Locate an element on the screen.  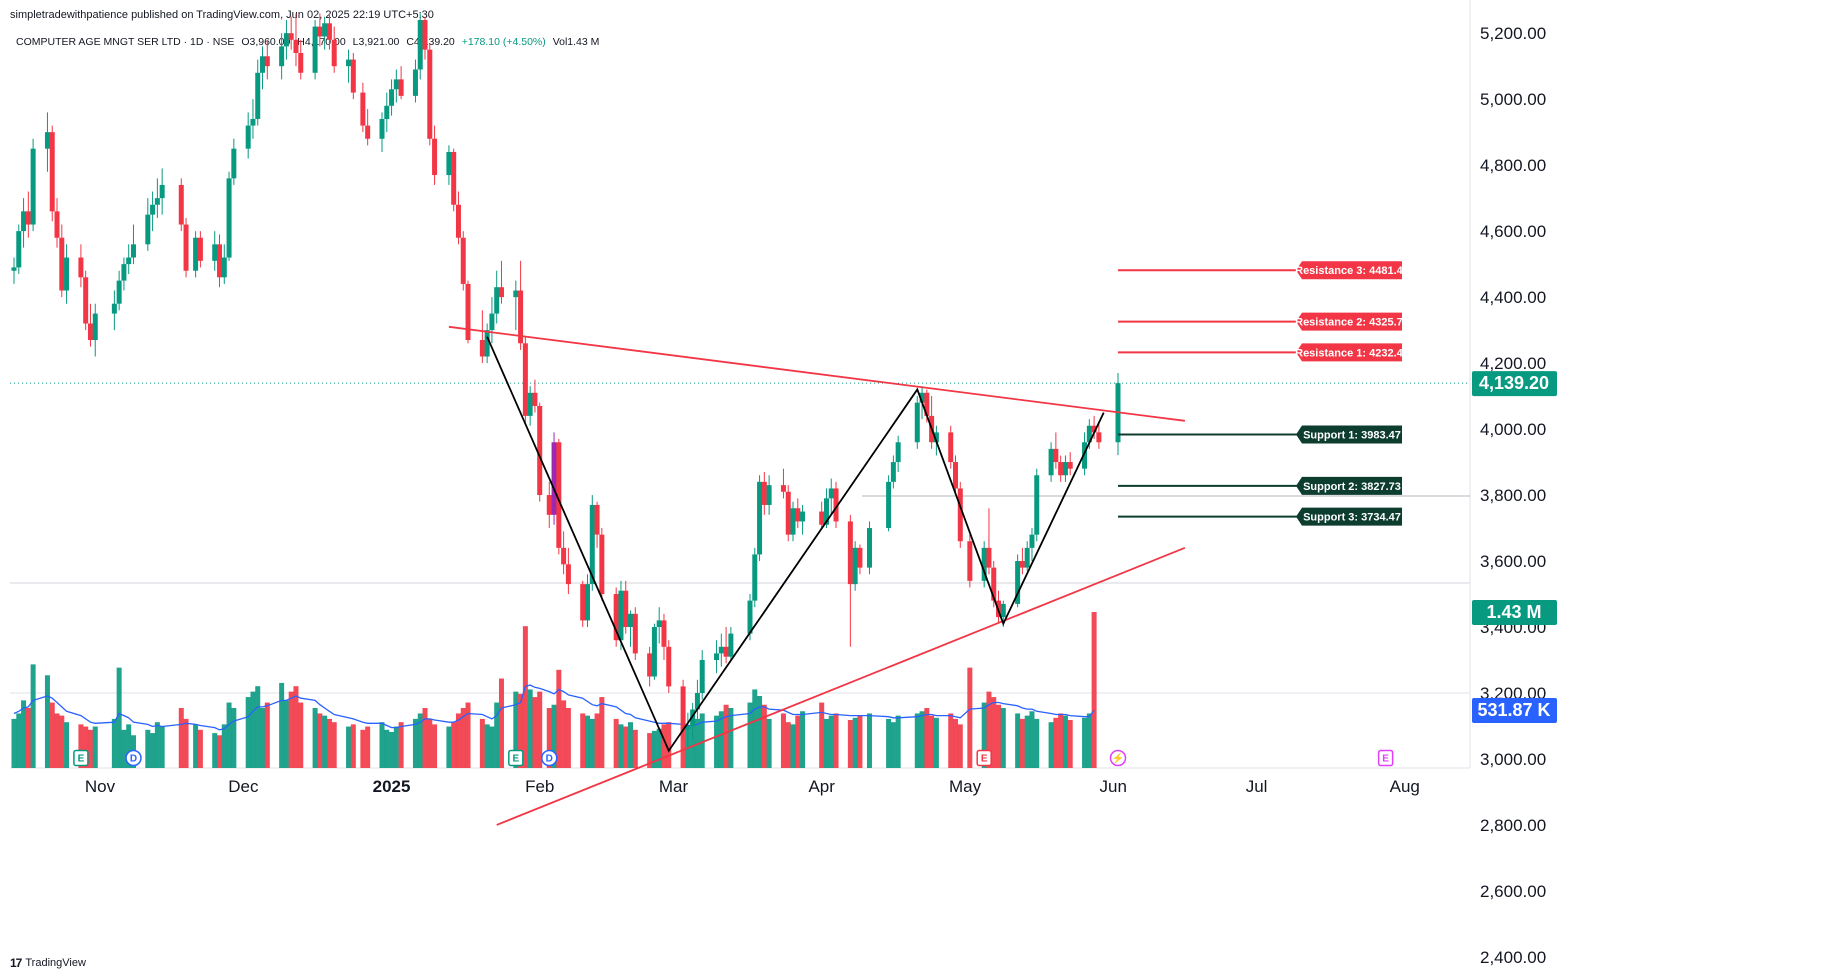
tradingview-logo: 17 TradingView is located at coordinates (48, 963).